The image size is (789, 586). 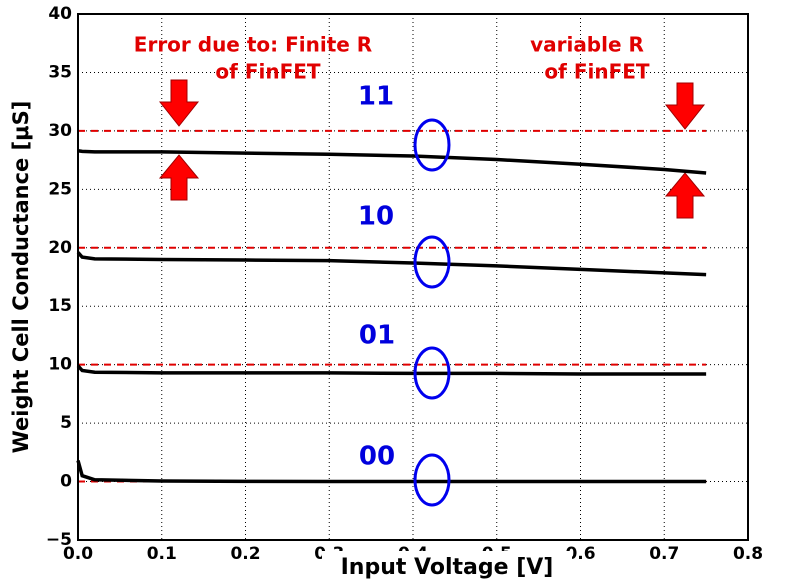 I want to click on x-axis-label: Input Voltage [V], so click(x=447, y=567).